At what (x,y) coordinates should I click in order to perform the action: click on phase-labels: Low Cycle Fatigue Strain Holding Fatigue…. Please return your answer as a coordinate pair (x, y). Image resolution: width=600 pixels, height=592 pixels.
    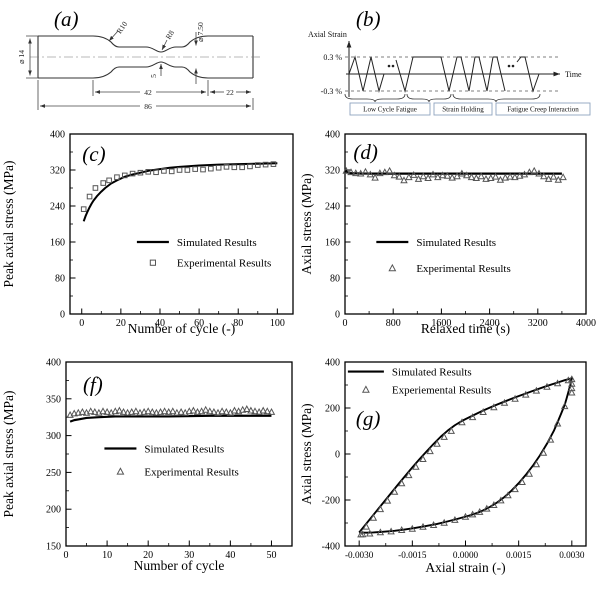
    Looking at the image, I should click on (470, 109).